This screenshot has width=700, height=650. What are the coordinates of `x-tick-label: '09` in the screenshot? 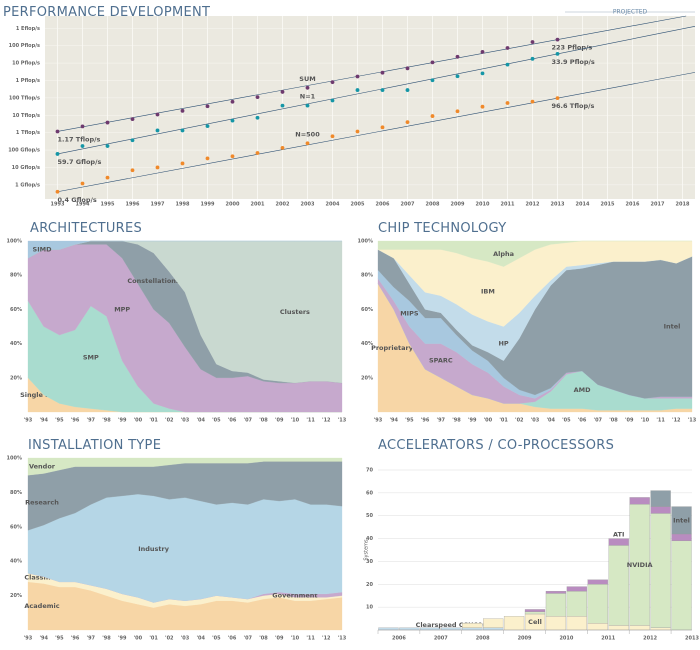 It's located at (629, 421).